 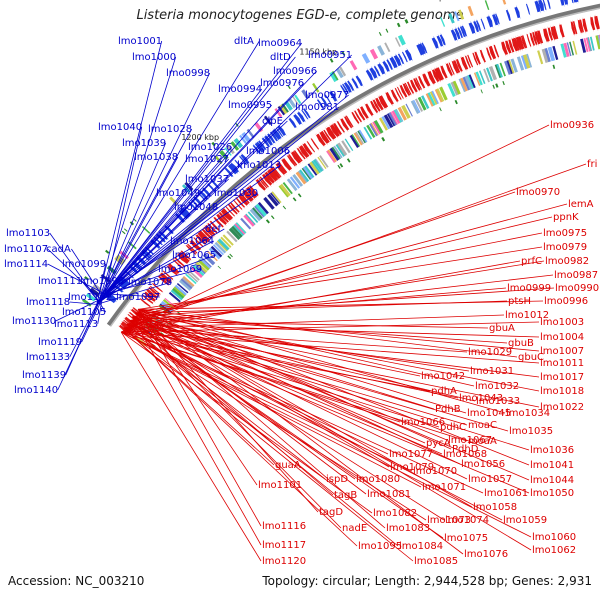 What do you see at coordinates (188, 73) in the screenshot?
I see `forward-gene-label: lmo0998` at bounding box center [188, 73].